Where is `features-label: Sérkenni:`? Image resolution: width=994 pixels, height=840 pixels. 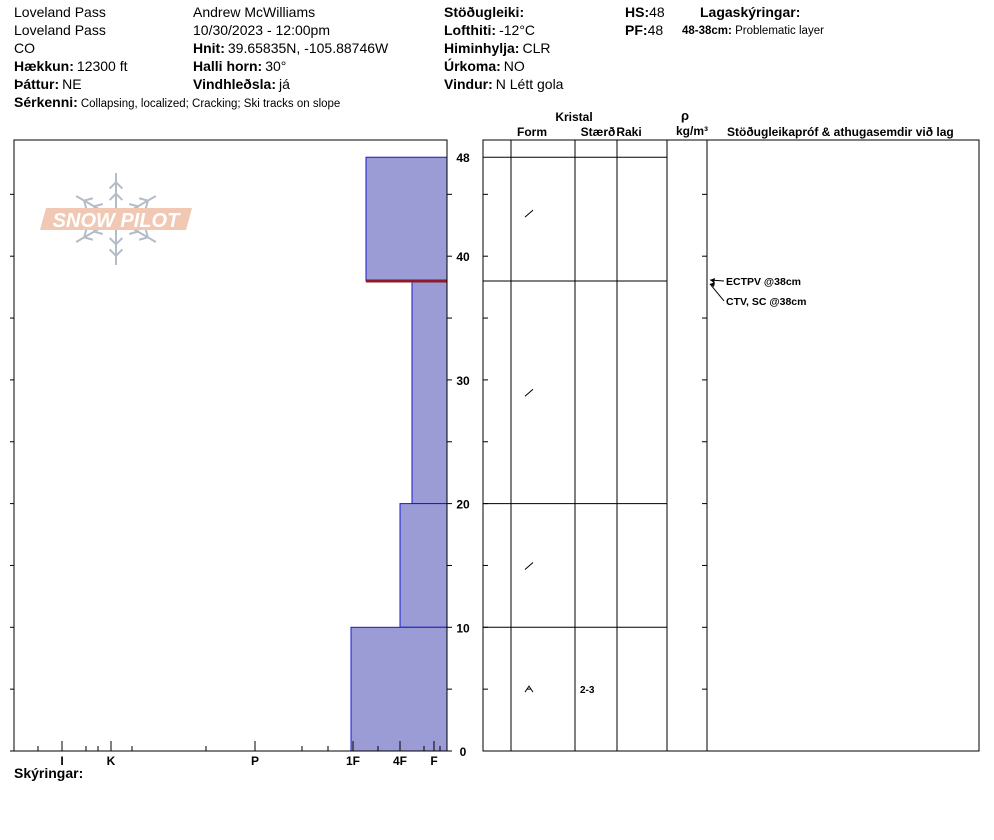 features-label: Sérkenni: is located at coordinates (46, 102).